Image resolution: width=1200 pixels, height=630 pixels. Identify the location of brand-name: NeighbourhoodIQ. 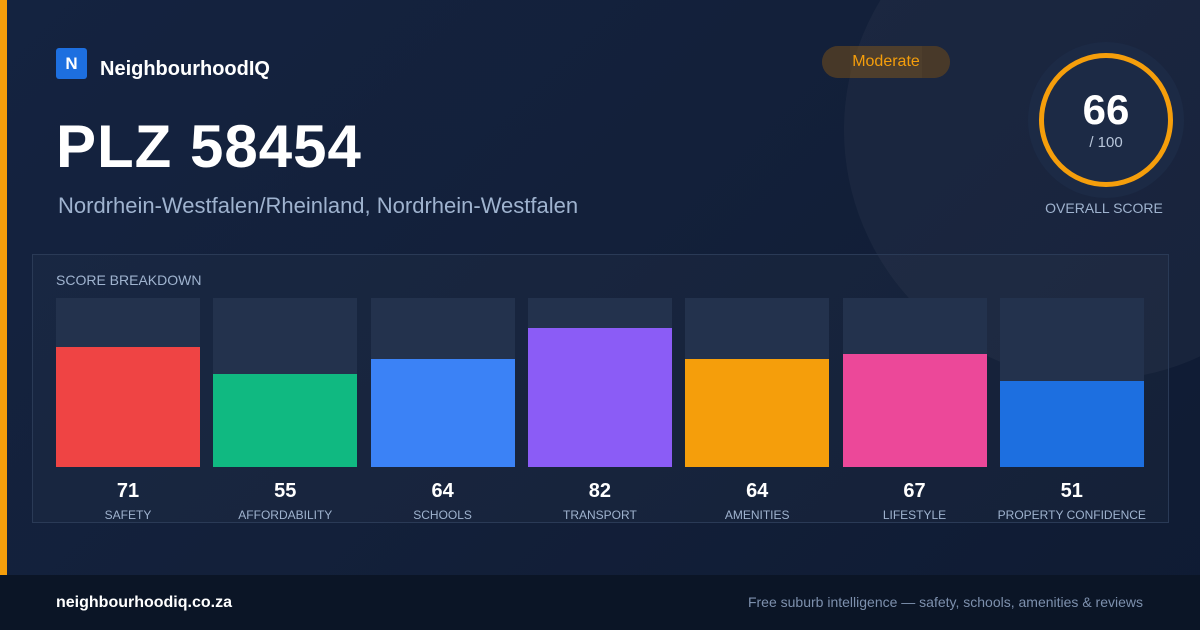
(185, 69).